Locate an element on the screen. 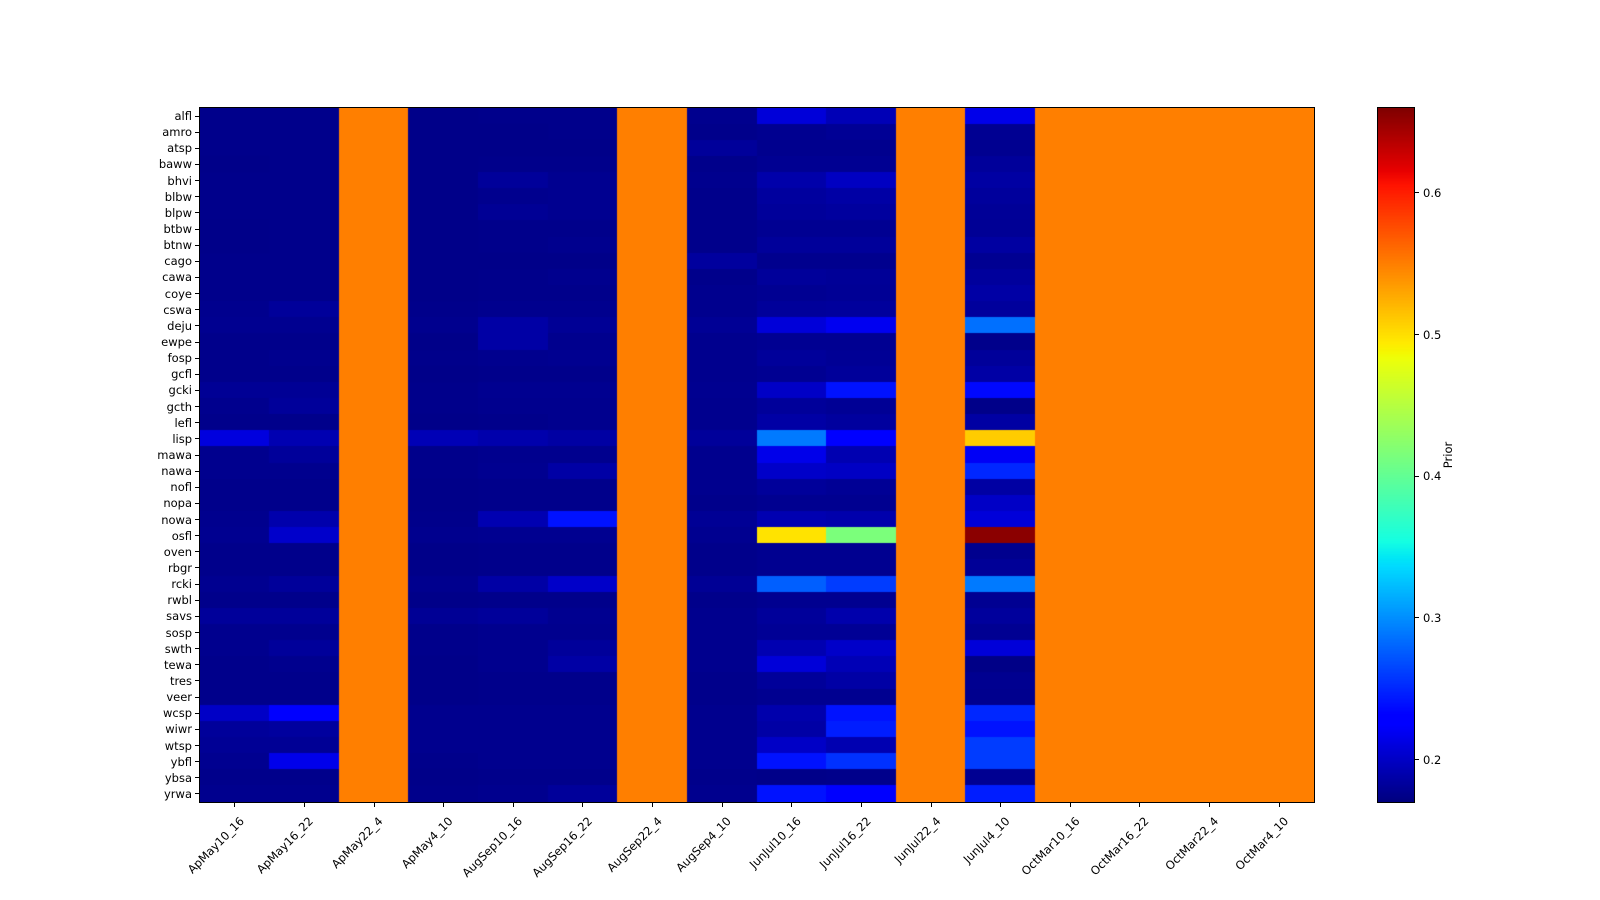 The image size is (1600, 900). colorbar-tick-label-0.4: 0.4 is located at coordinates (1432, 476).